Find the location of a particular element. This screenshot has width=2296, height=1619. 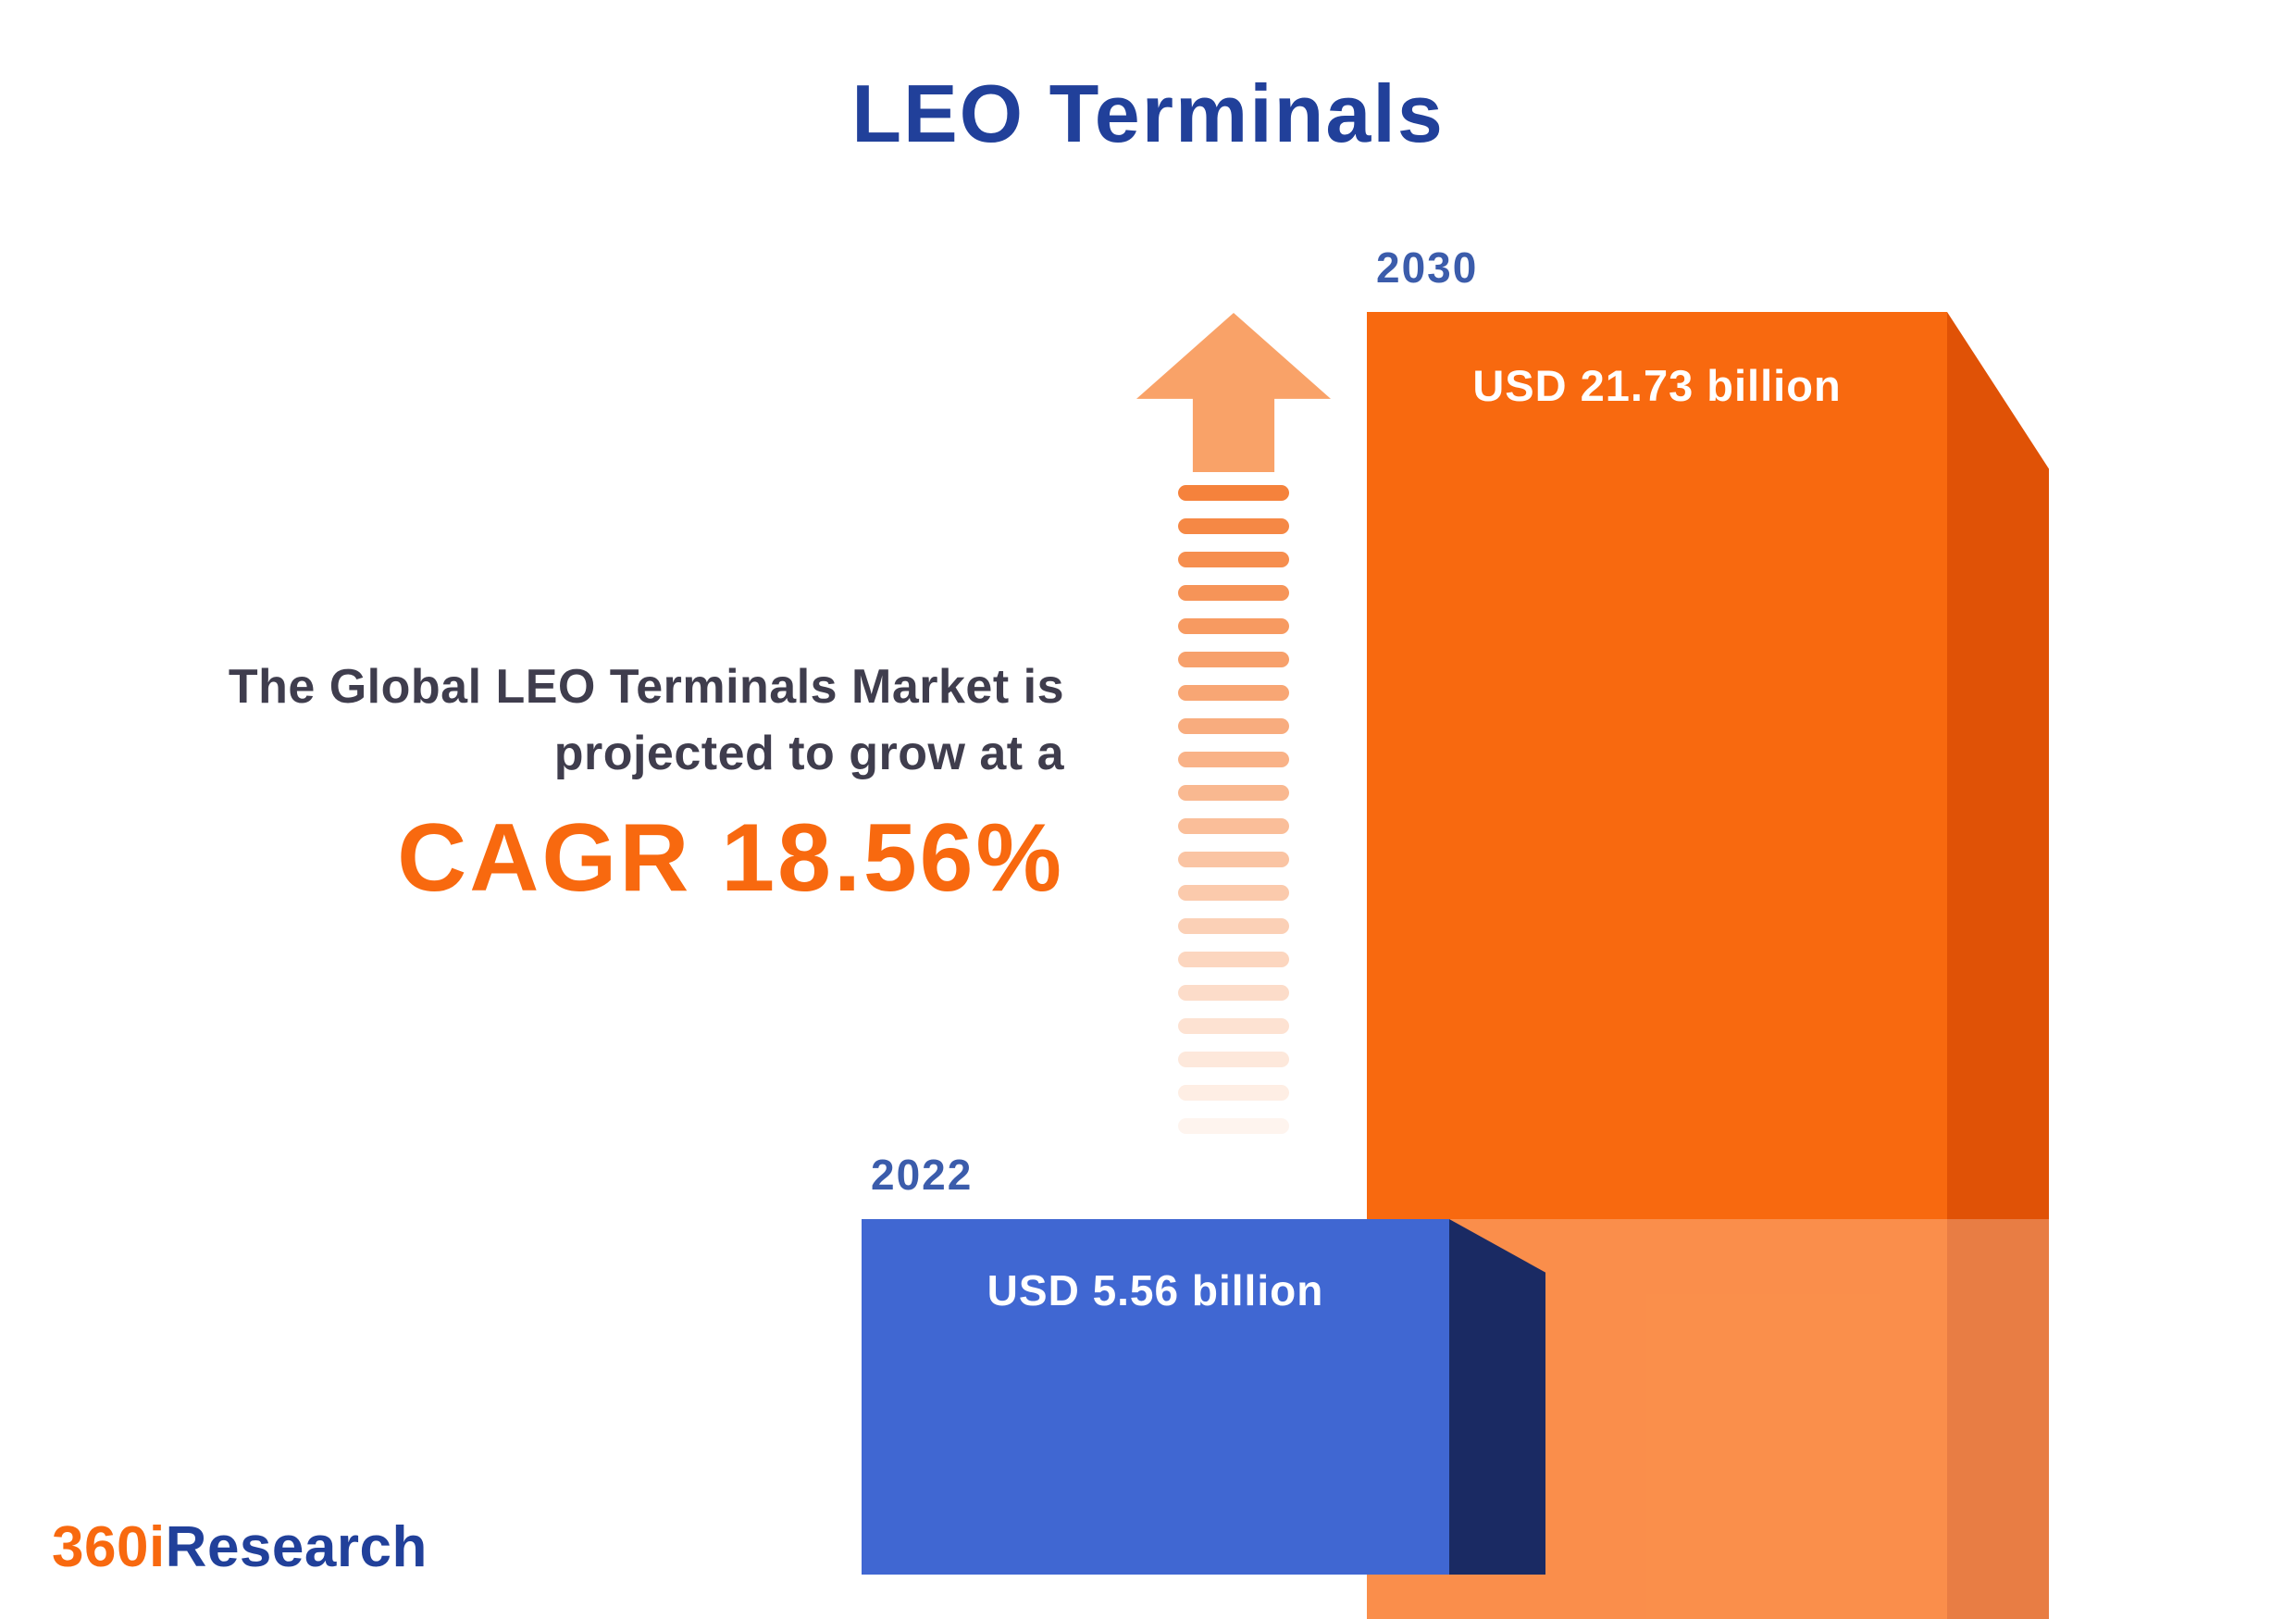

description-line-2: projected to grow at a is located at coordinates (809, 754).